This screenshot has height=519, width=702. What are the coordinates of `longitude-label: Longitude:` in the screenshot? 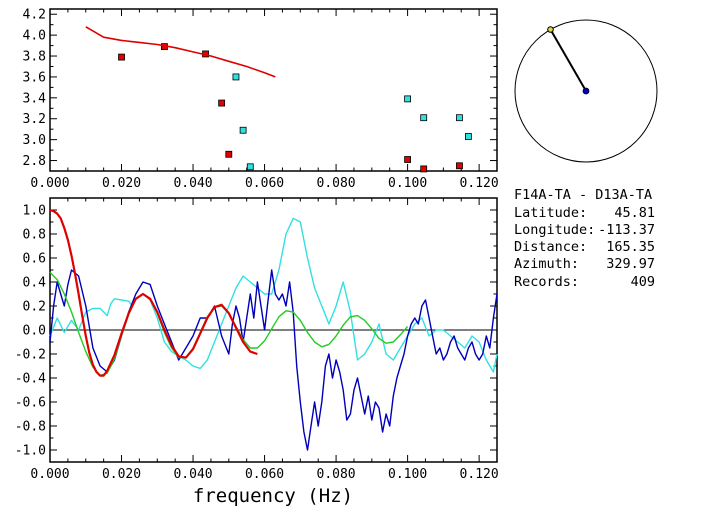 It's located at (554, 230).